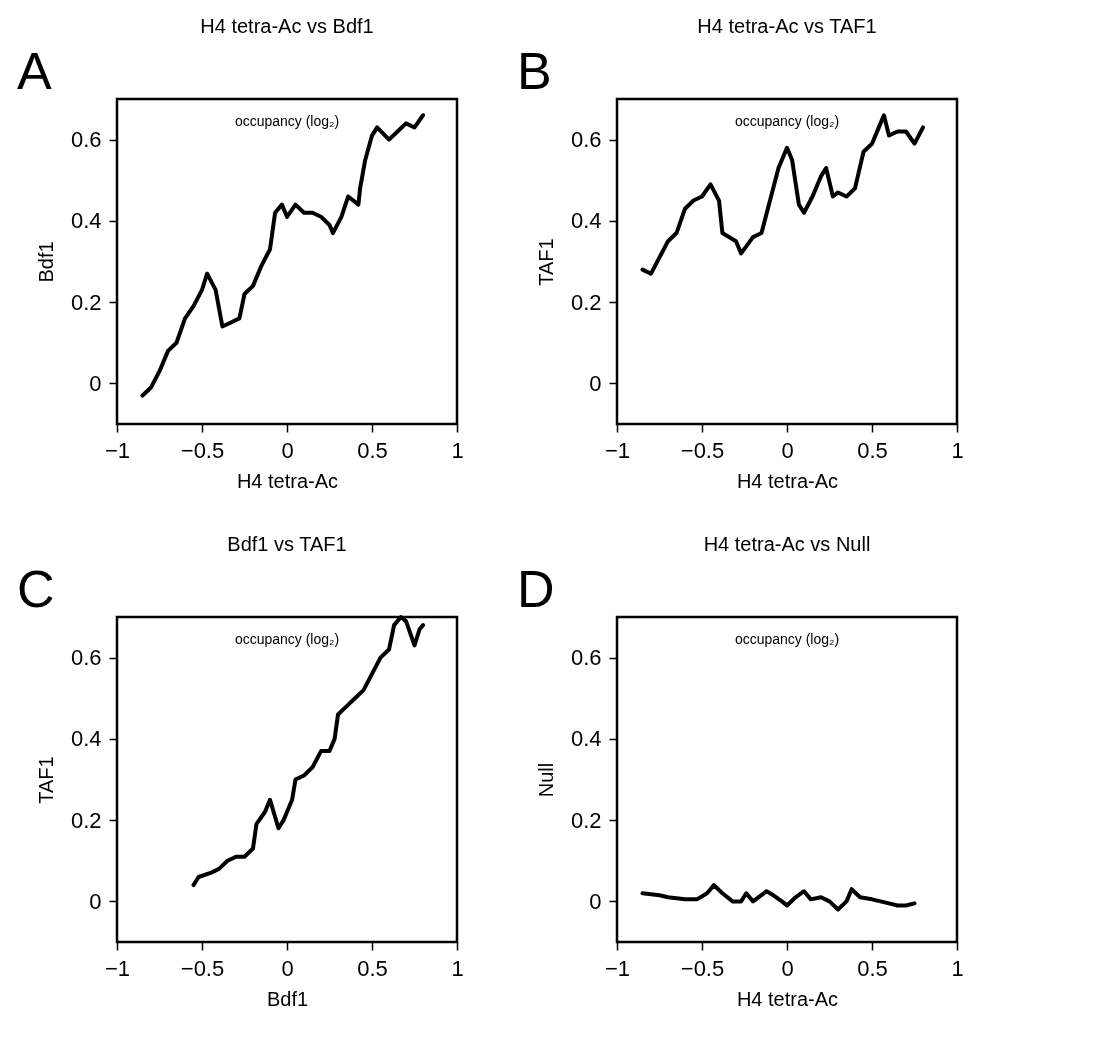 This screenshot has height=1053, width=1096. Describe the element at coordinates (287, 544) in the screenshot. I see `chart-title: Bdf1 vs TAF1` at that location.